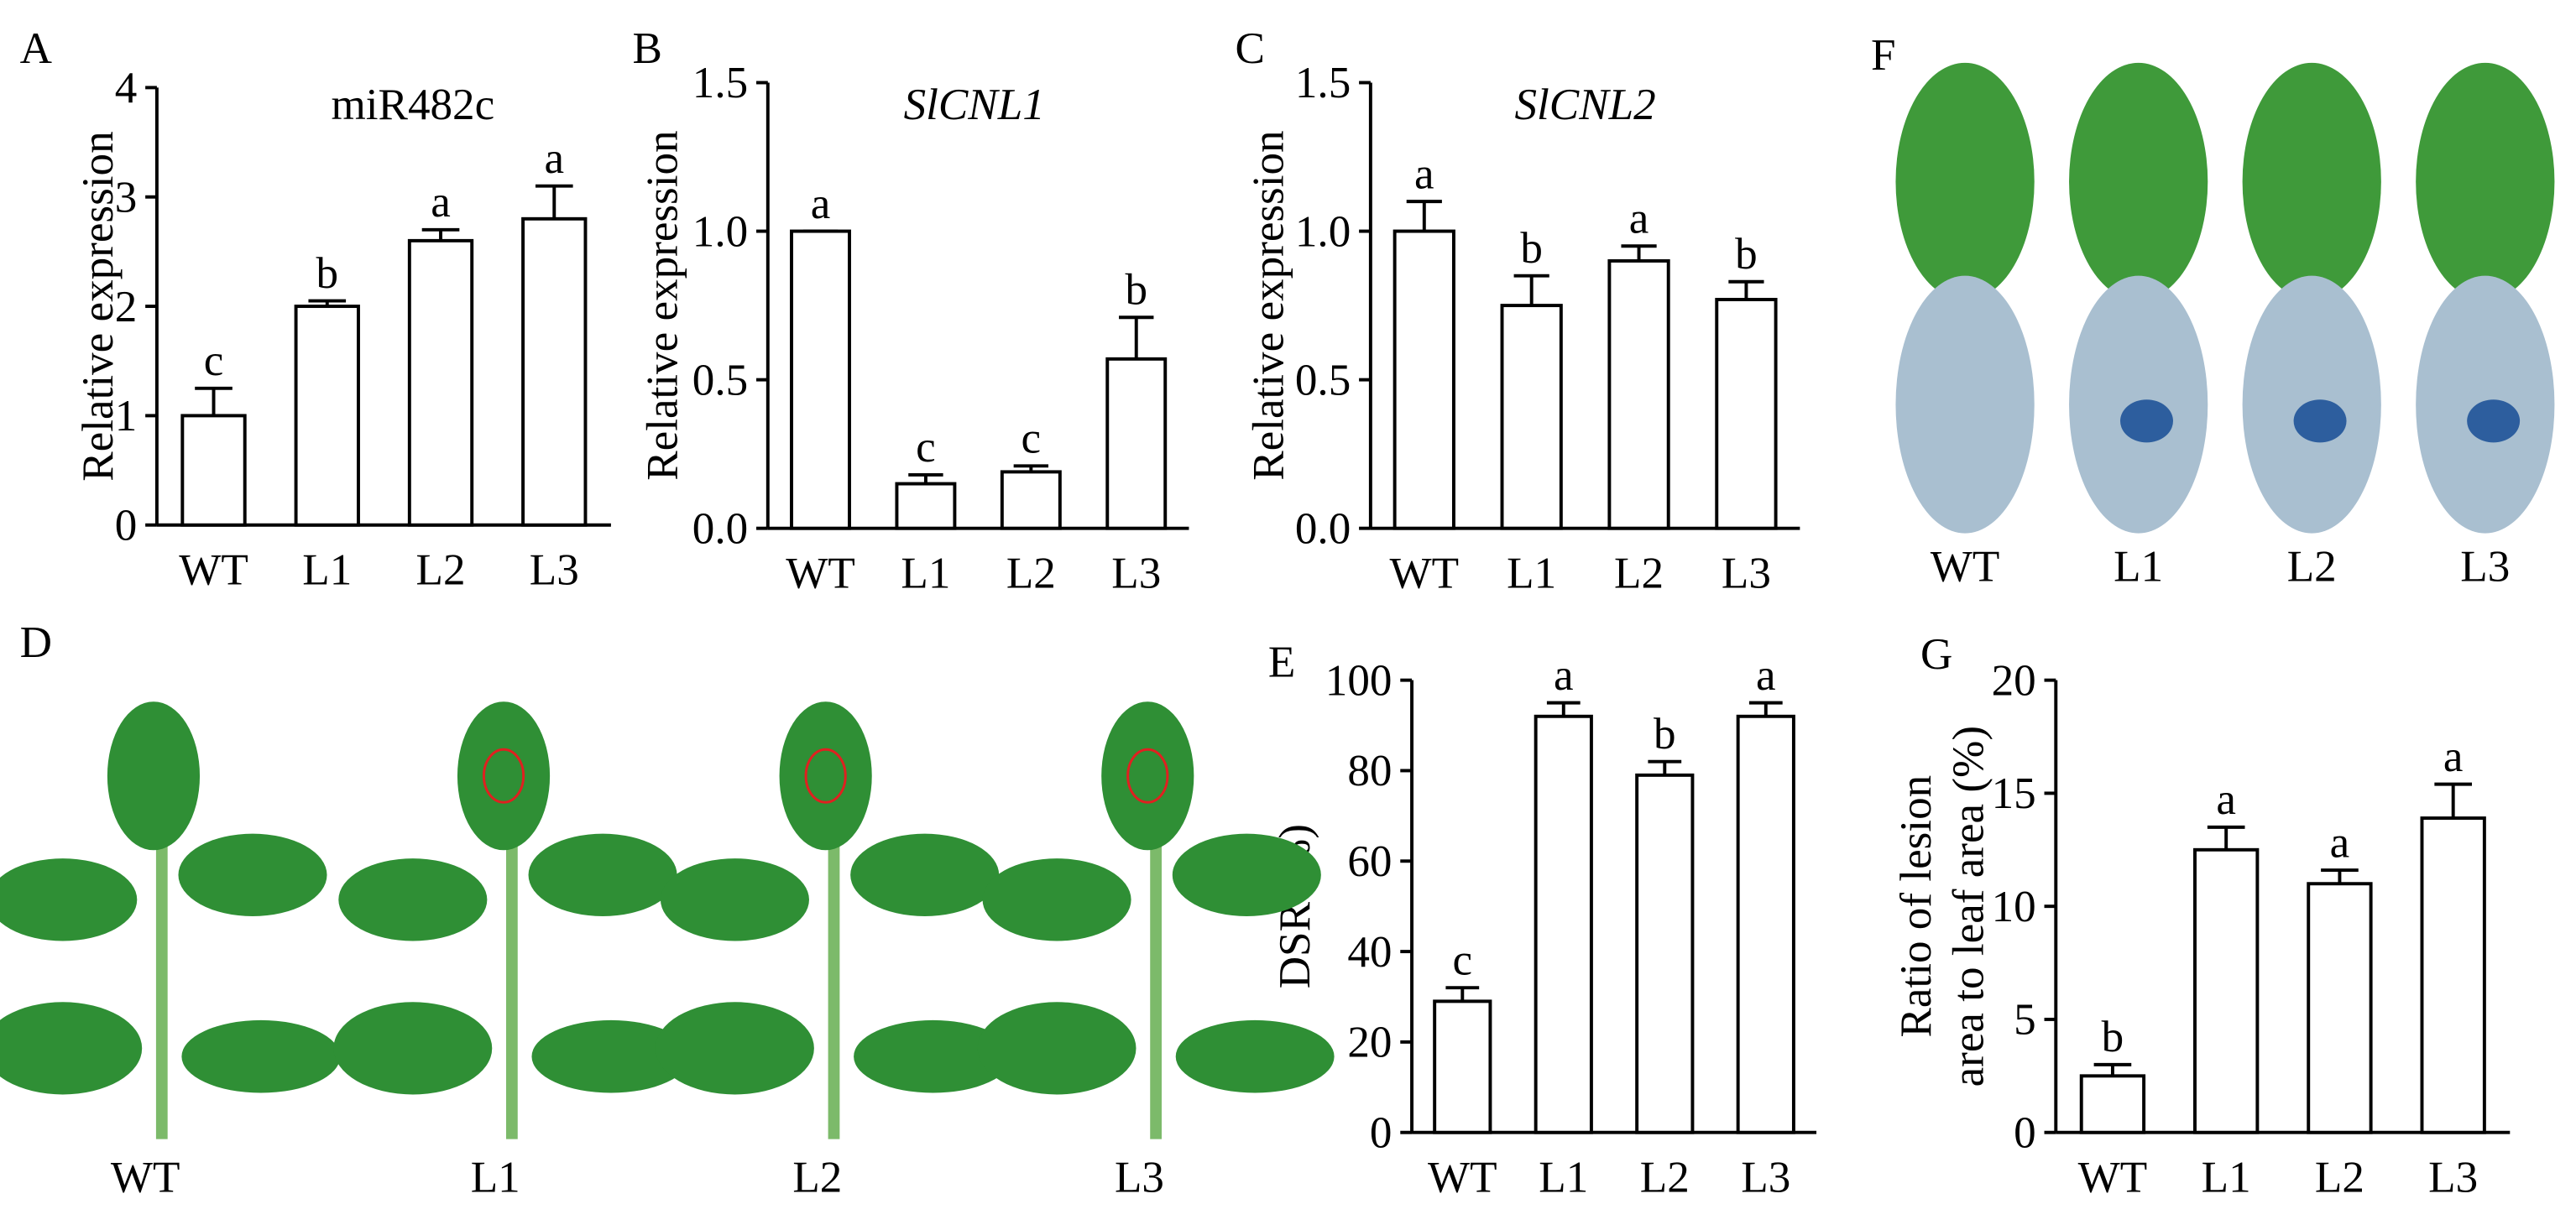 This screenshot has width=2576, height=1225. Describe the element at coordinates (1369, 771) in the screenshot. I see `y-tick-label: 80` at that location.